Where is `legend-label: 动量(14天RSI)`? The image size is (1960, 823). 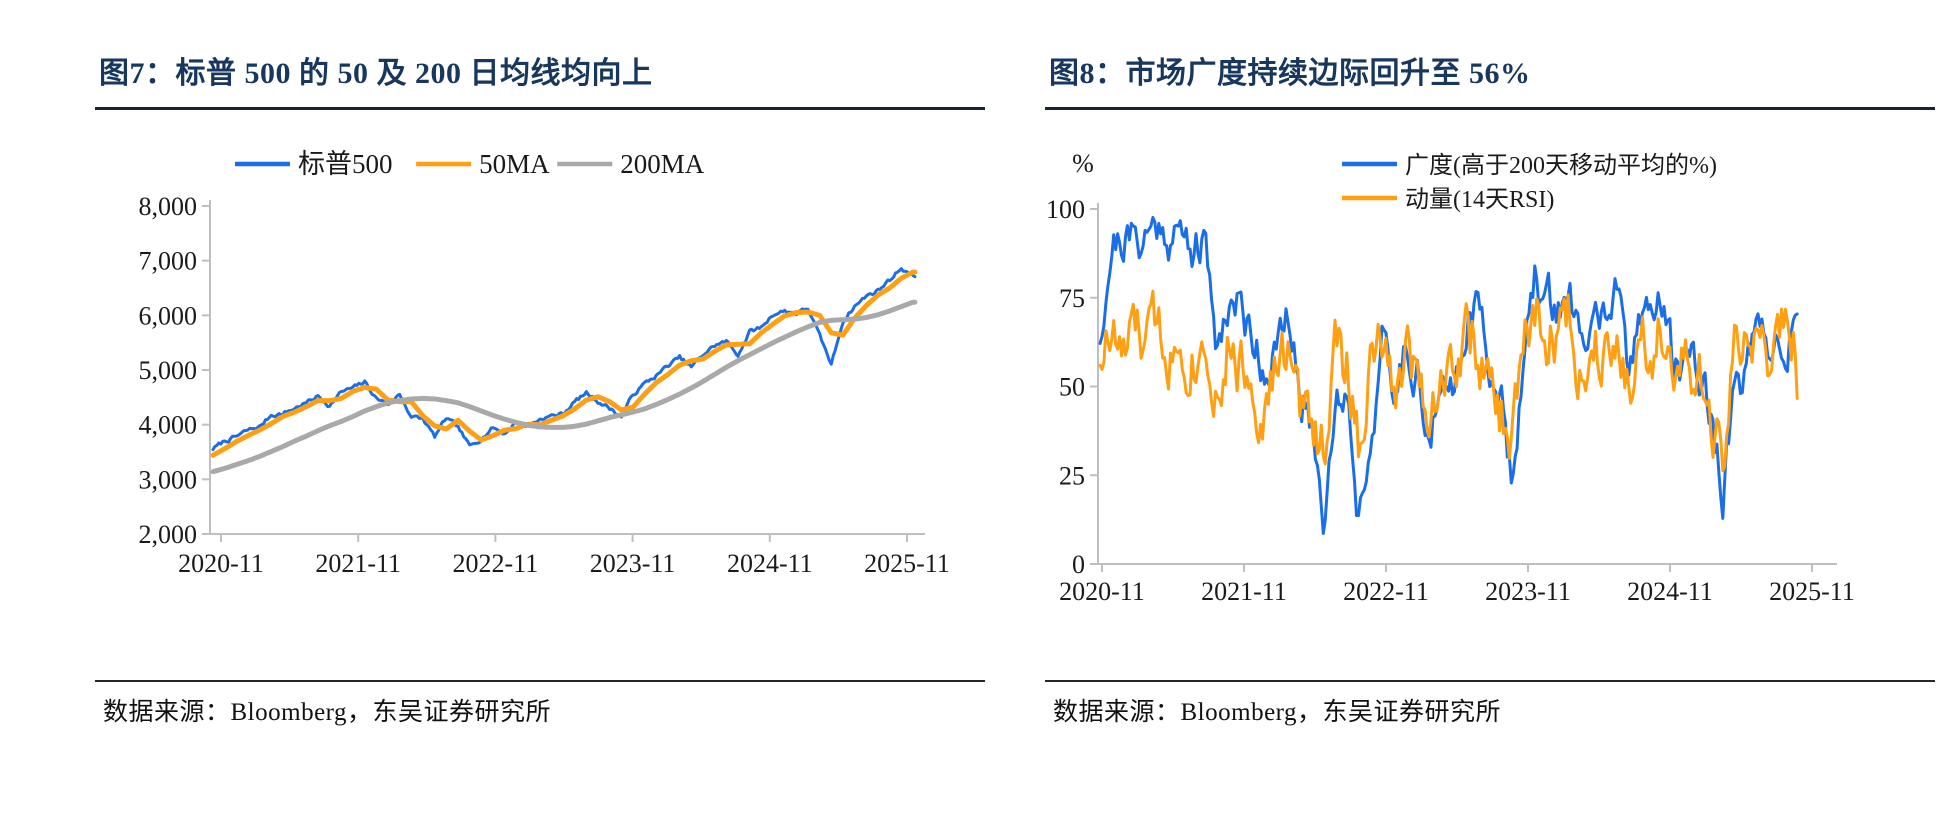
legend-label: 动量(14天RSI) is located at coordinates (1479, 199).